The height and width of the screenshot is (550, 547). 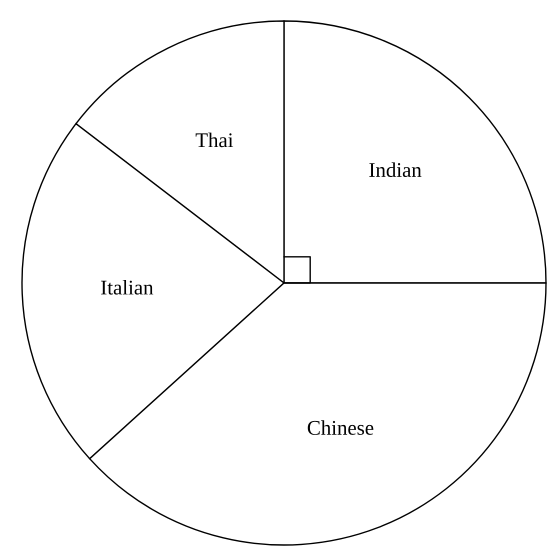 What do you see at coordinates (127, 287) in the screenshot?
I see `slice-label: Italian` at bounding box center [127, 287].